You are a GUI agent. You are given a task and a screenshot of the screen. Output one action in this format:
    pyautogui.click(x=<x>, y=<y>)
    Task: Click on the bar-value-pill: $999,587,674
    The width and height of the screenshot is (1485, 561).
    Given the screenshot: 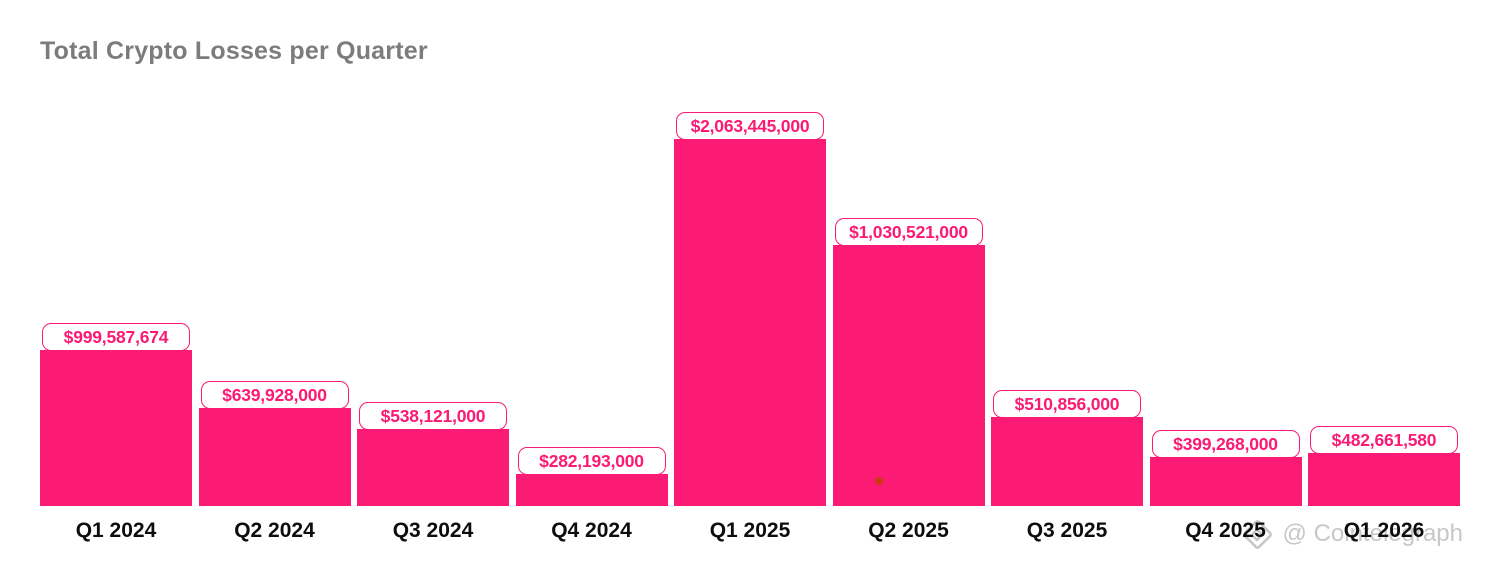 What is the action you would take?
    pyautogui.click(x=116, y=337)
    